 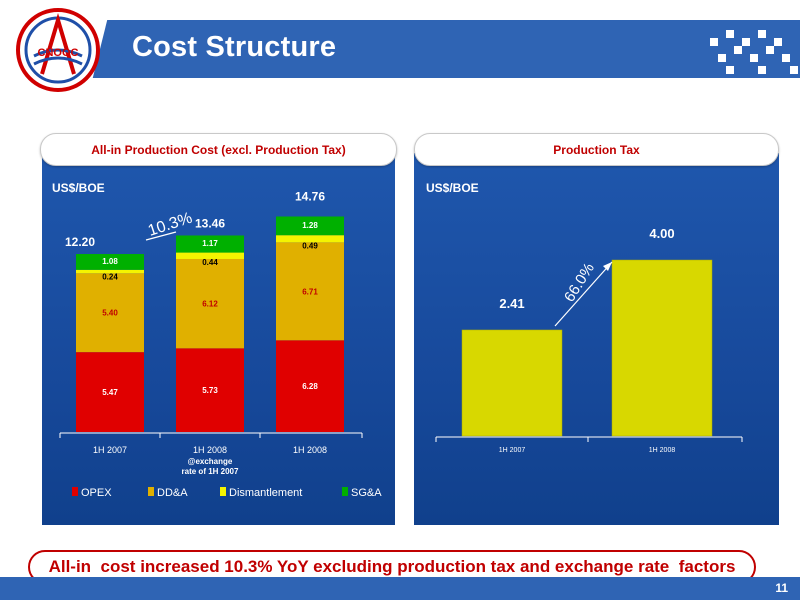 What do you see at coordinates (96, 493) in the screenshot?
I see `legend-label-0: OPEX` at bounding box center [96, 493].